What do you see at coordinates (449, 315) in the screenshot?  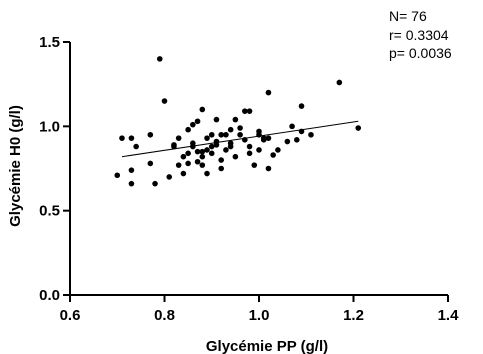 I see `x-tick-label: 1.4` at bounding box center [449, 315].